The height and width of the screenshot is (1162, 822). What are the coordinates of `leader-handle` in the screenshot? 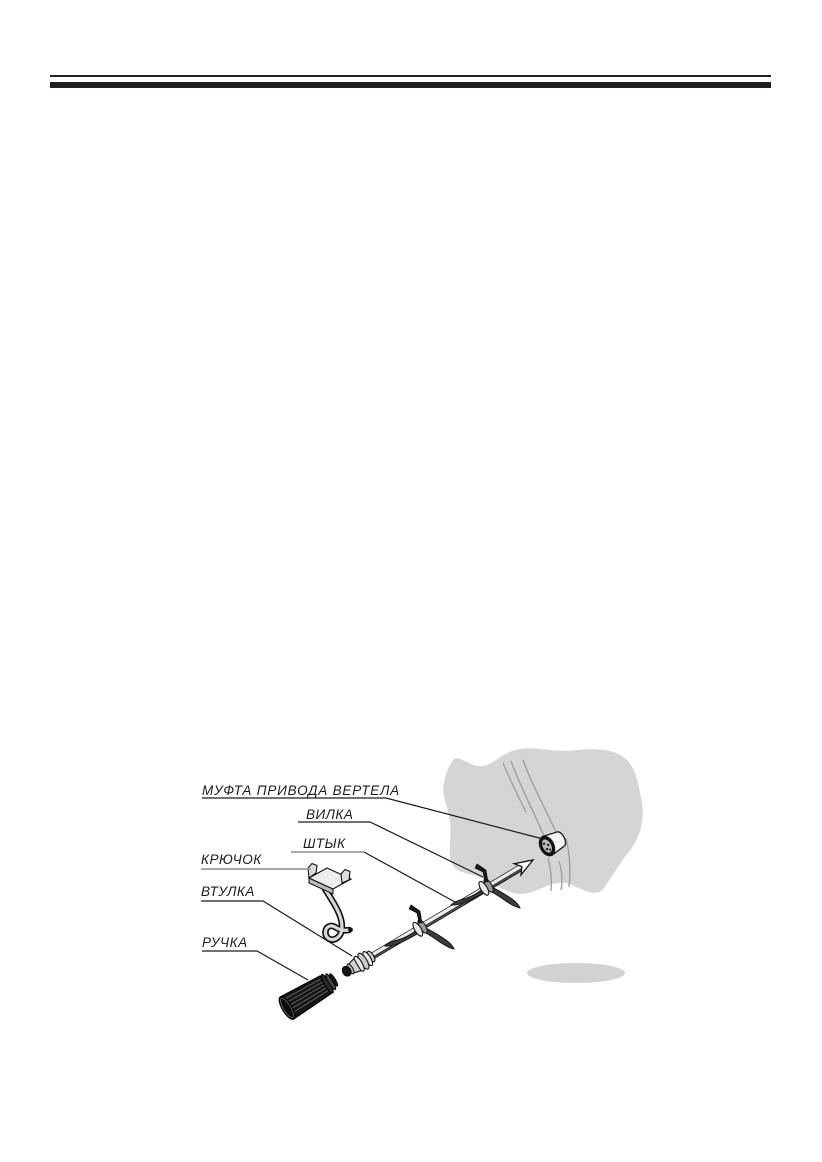 It's located at (255, 965).